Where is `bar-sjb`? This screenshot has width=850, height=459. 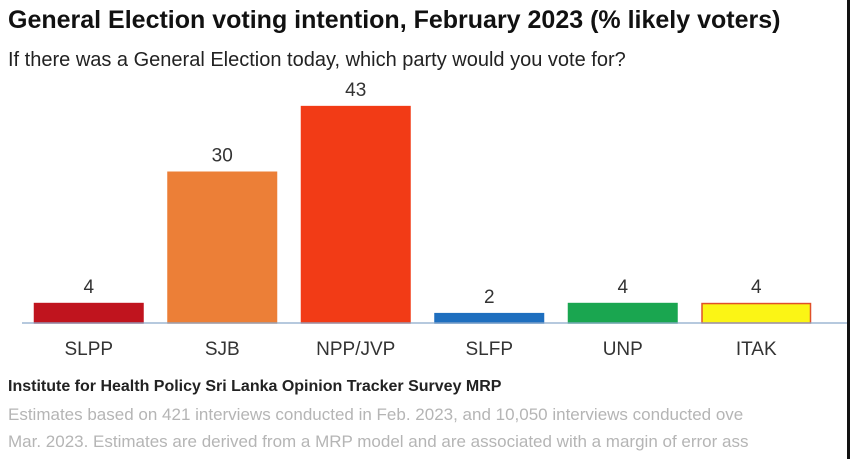
bar-sjb is located at coordinates (222, 247).